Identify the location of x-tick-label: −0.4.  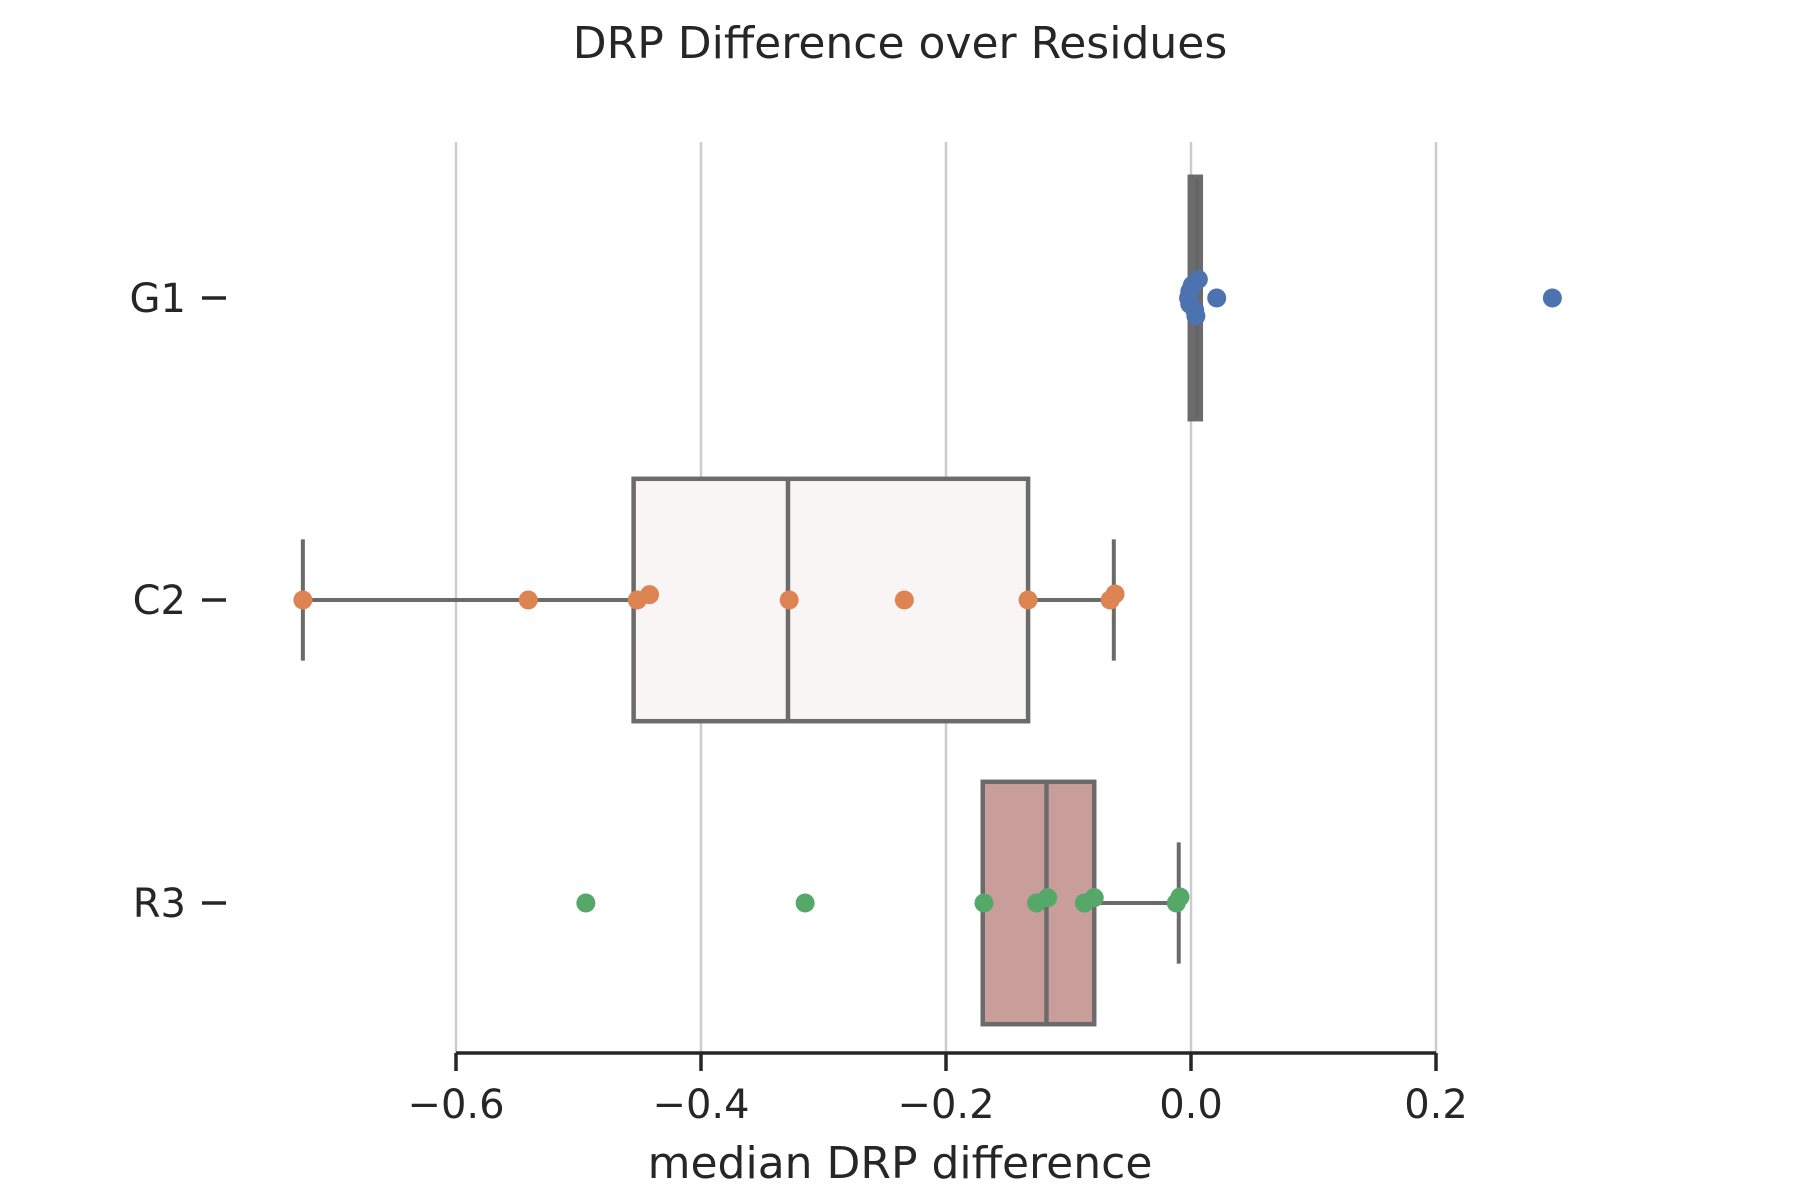
(700, 1105).